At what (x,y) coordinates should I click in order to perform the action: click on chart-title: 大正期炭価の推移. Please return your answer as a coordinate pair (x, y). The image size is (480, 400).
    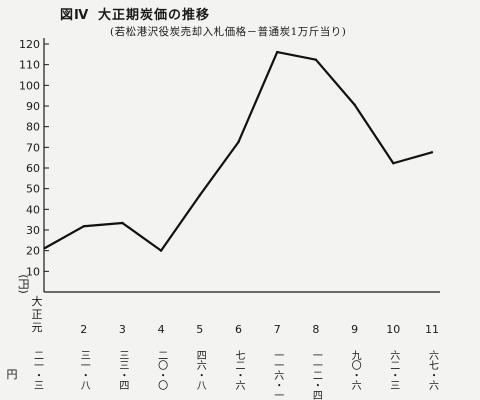
    Looking at the image, I should click on (154, 15).